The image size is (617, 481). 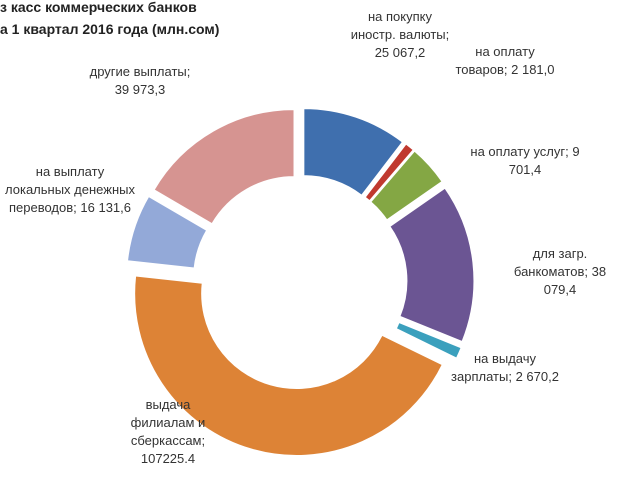 What do you see at coordinates (398, 25) in the screenshot?
I see `category-label: на покупку иностр. валюты` at bounding box center [398, 25].